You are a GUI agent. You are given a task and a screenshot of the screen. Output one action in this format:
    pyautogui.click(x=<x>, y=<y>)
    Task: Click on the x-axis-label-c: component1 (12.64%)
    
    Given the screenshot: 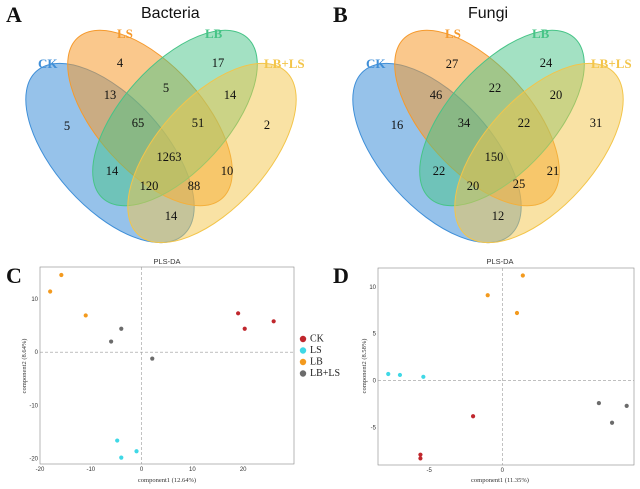 What is the action you would take?
    pyautogui.click(x=167, y=480)
    